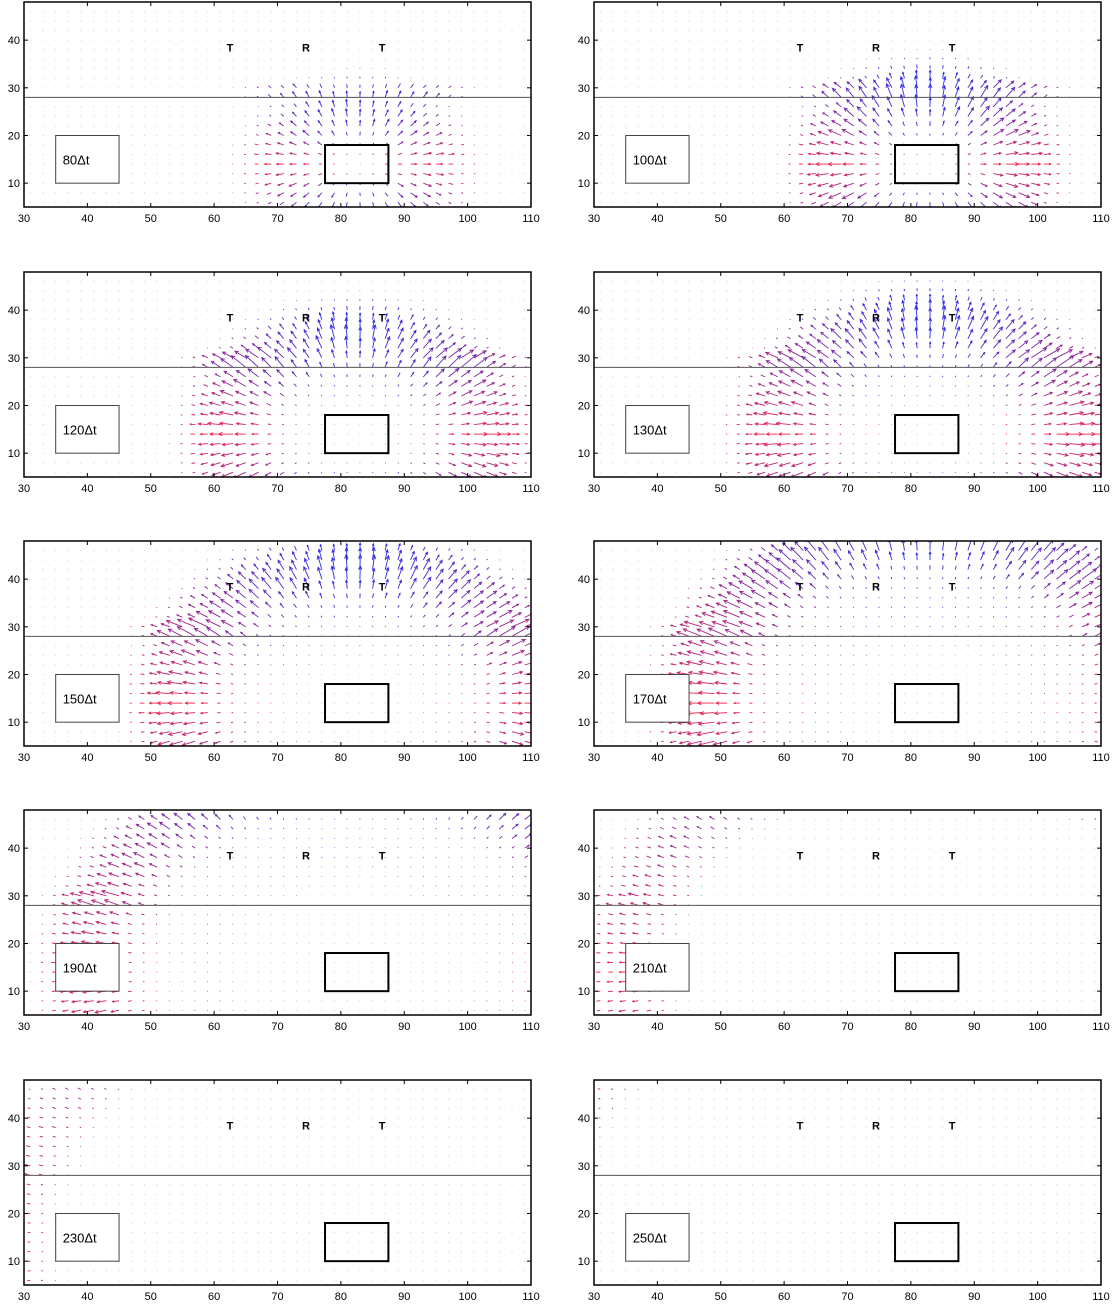 The width and height of the screenshot is (1118, 1307). I want to click on x-tick-label: 100, so click(1037, 219).